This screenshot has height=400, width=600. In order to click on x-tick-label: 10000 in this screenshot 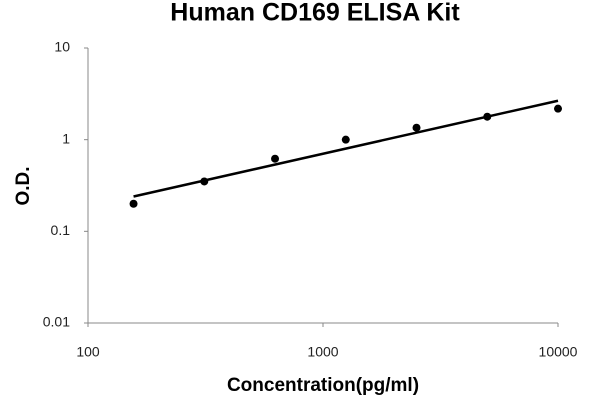, I will do `click(558, 352)`.